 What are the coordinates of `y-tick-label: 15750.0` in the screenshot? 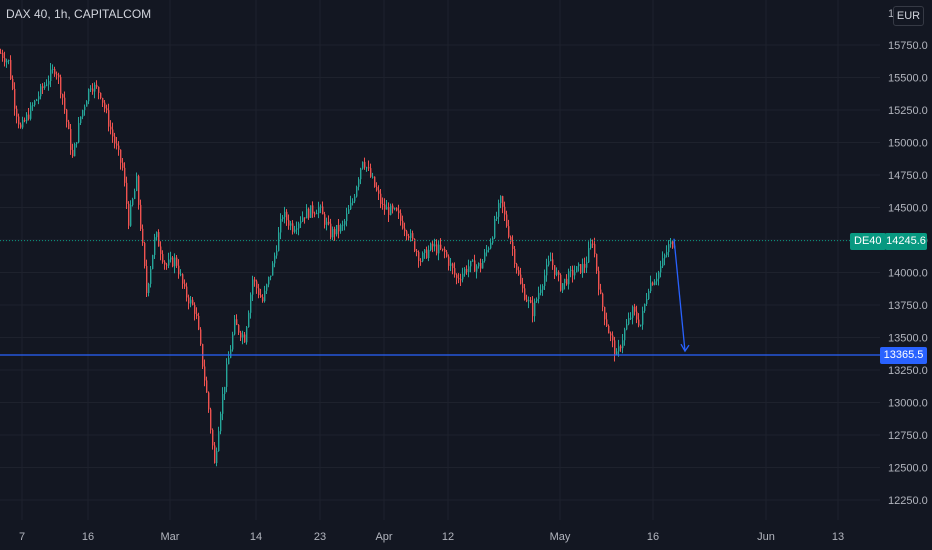 It's located at (908, 46).